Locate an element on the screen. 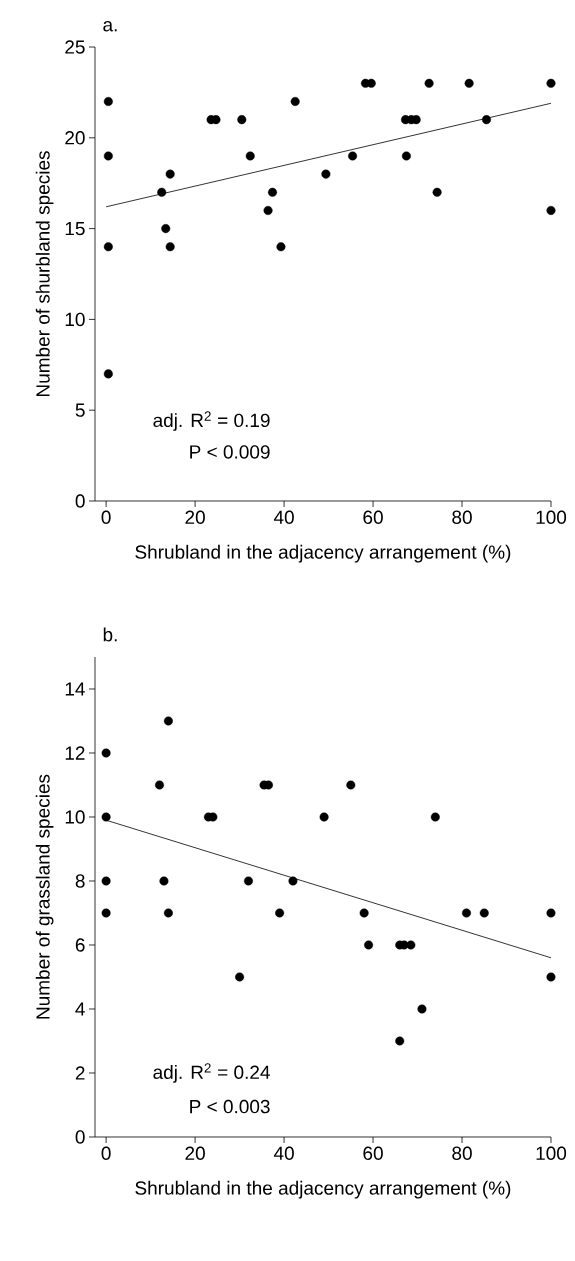  annotation: P < 0.009 is located at coordinates (230, 452).